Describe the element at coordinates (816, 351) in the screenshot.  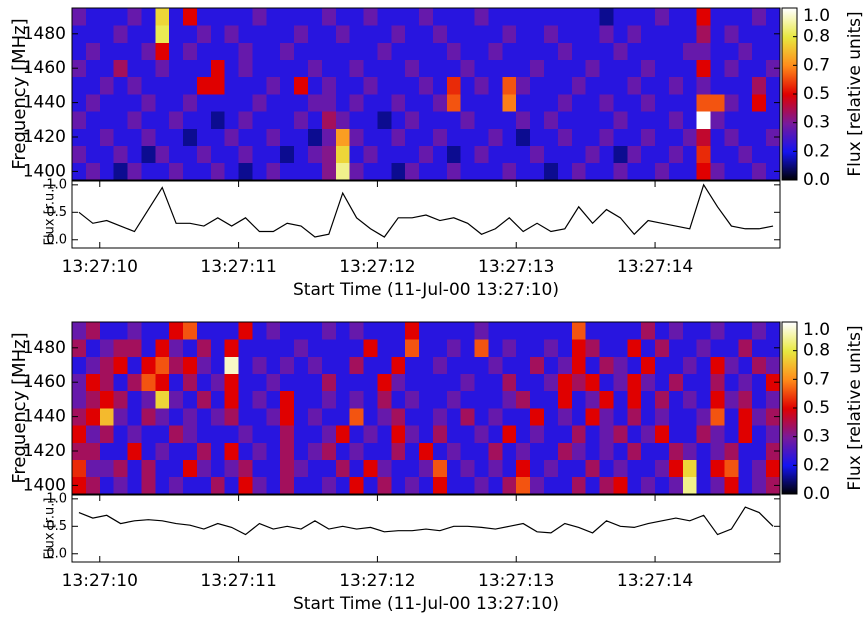
I see `colorbar-tick-label: 0.8` at that location.